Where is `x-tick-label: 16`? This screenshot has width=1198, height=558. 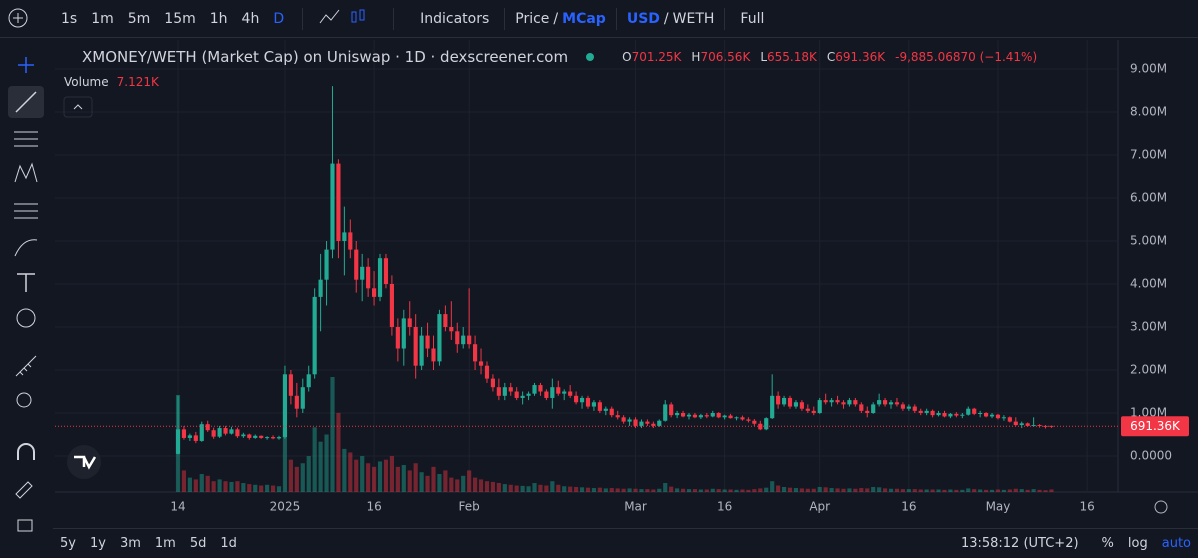
x-tick-label: 16 is located at coordinates (724, 507).